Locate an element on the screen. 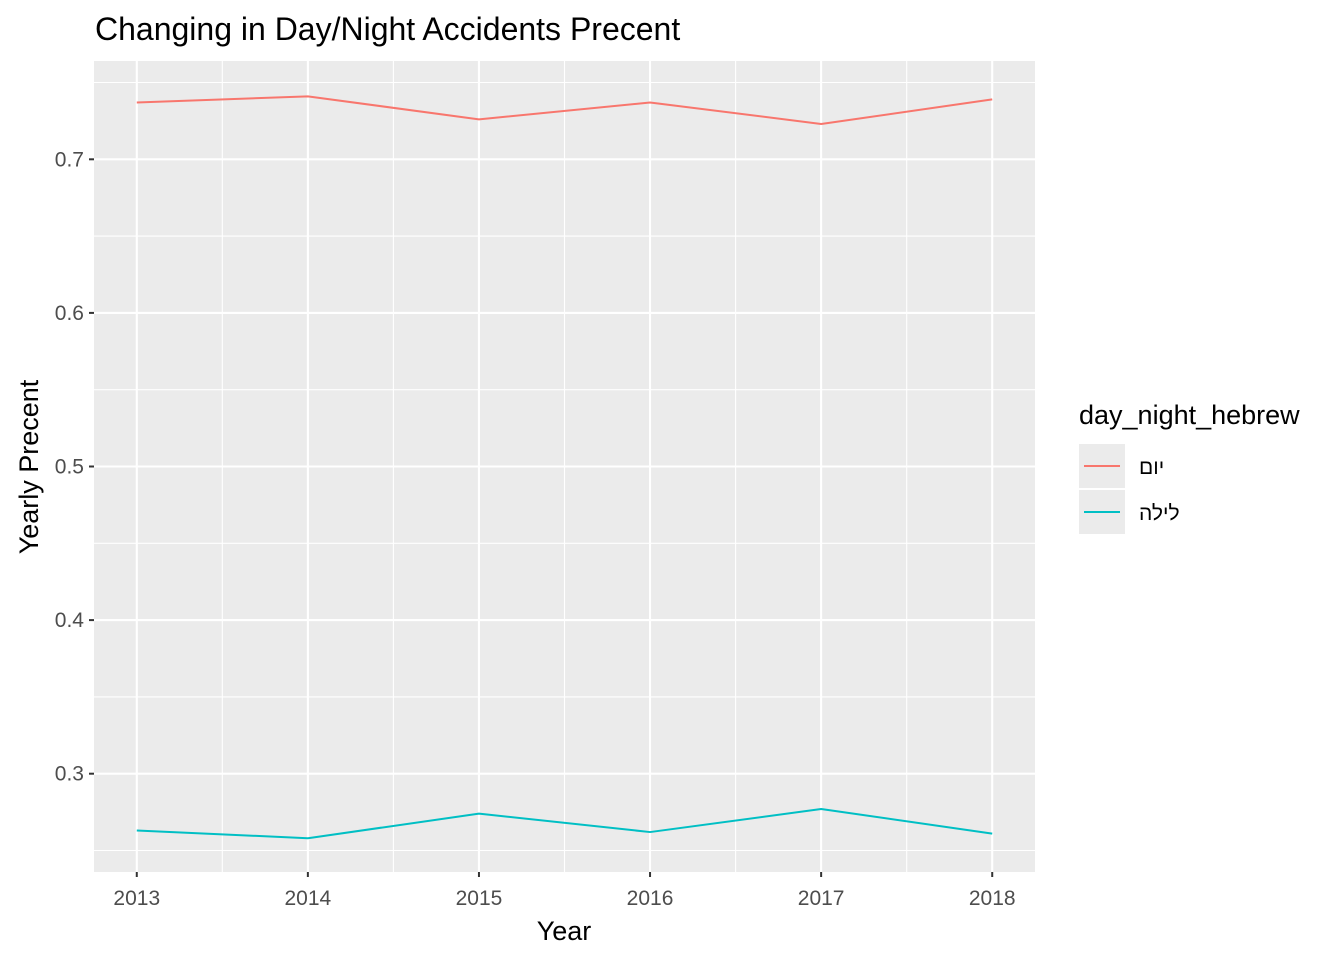 This screenshot has height=960, width=1344. y-tick-label: 0.6 is located at coordinates (69, 313).